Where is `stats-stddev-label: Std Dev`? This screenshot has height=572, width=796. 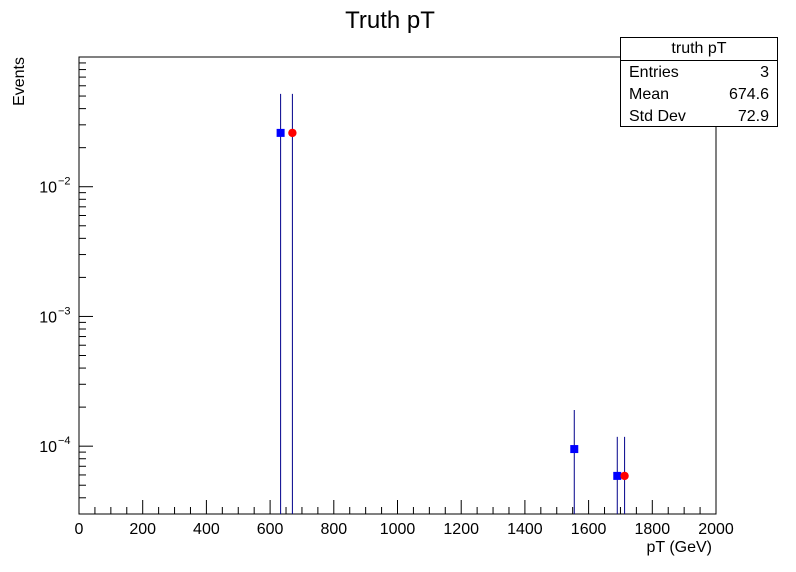 stats-stddev-label: Std Dev is located at coordinates (657, 116).